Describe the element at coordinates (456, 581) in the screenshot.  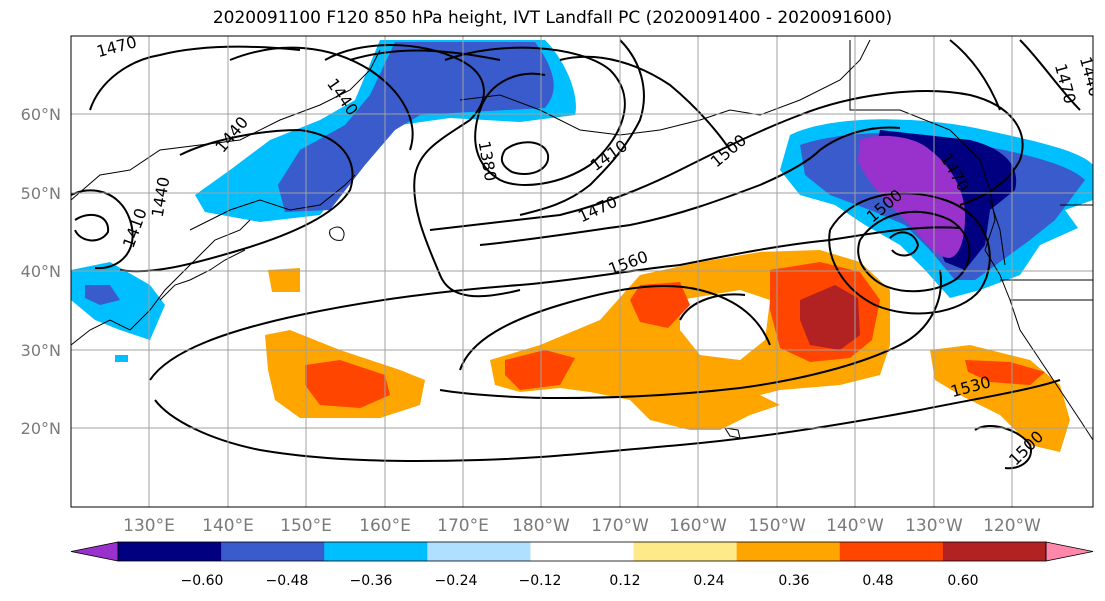
I see `colorbar-tick-label: −0.24` at that location.